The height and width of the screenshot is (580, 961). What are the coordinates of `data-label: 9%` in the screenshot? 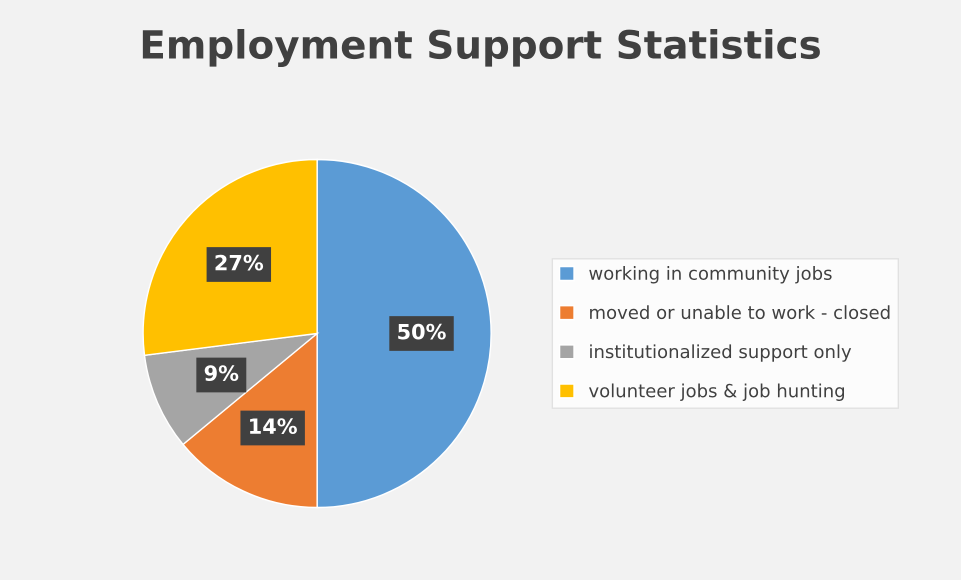 It's located at (221, 373).